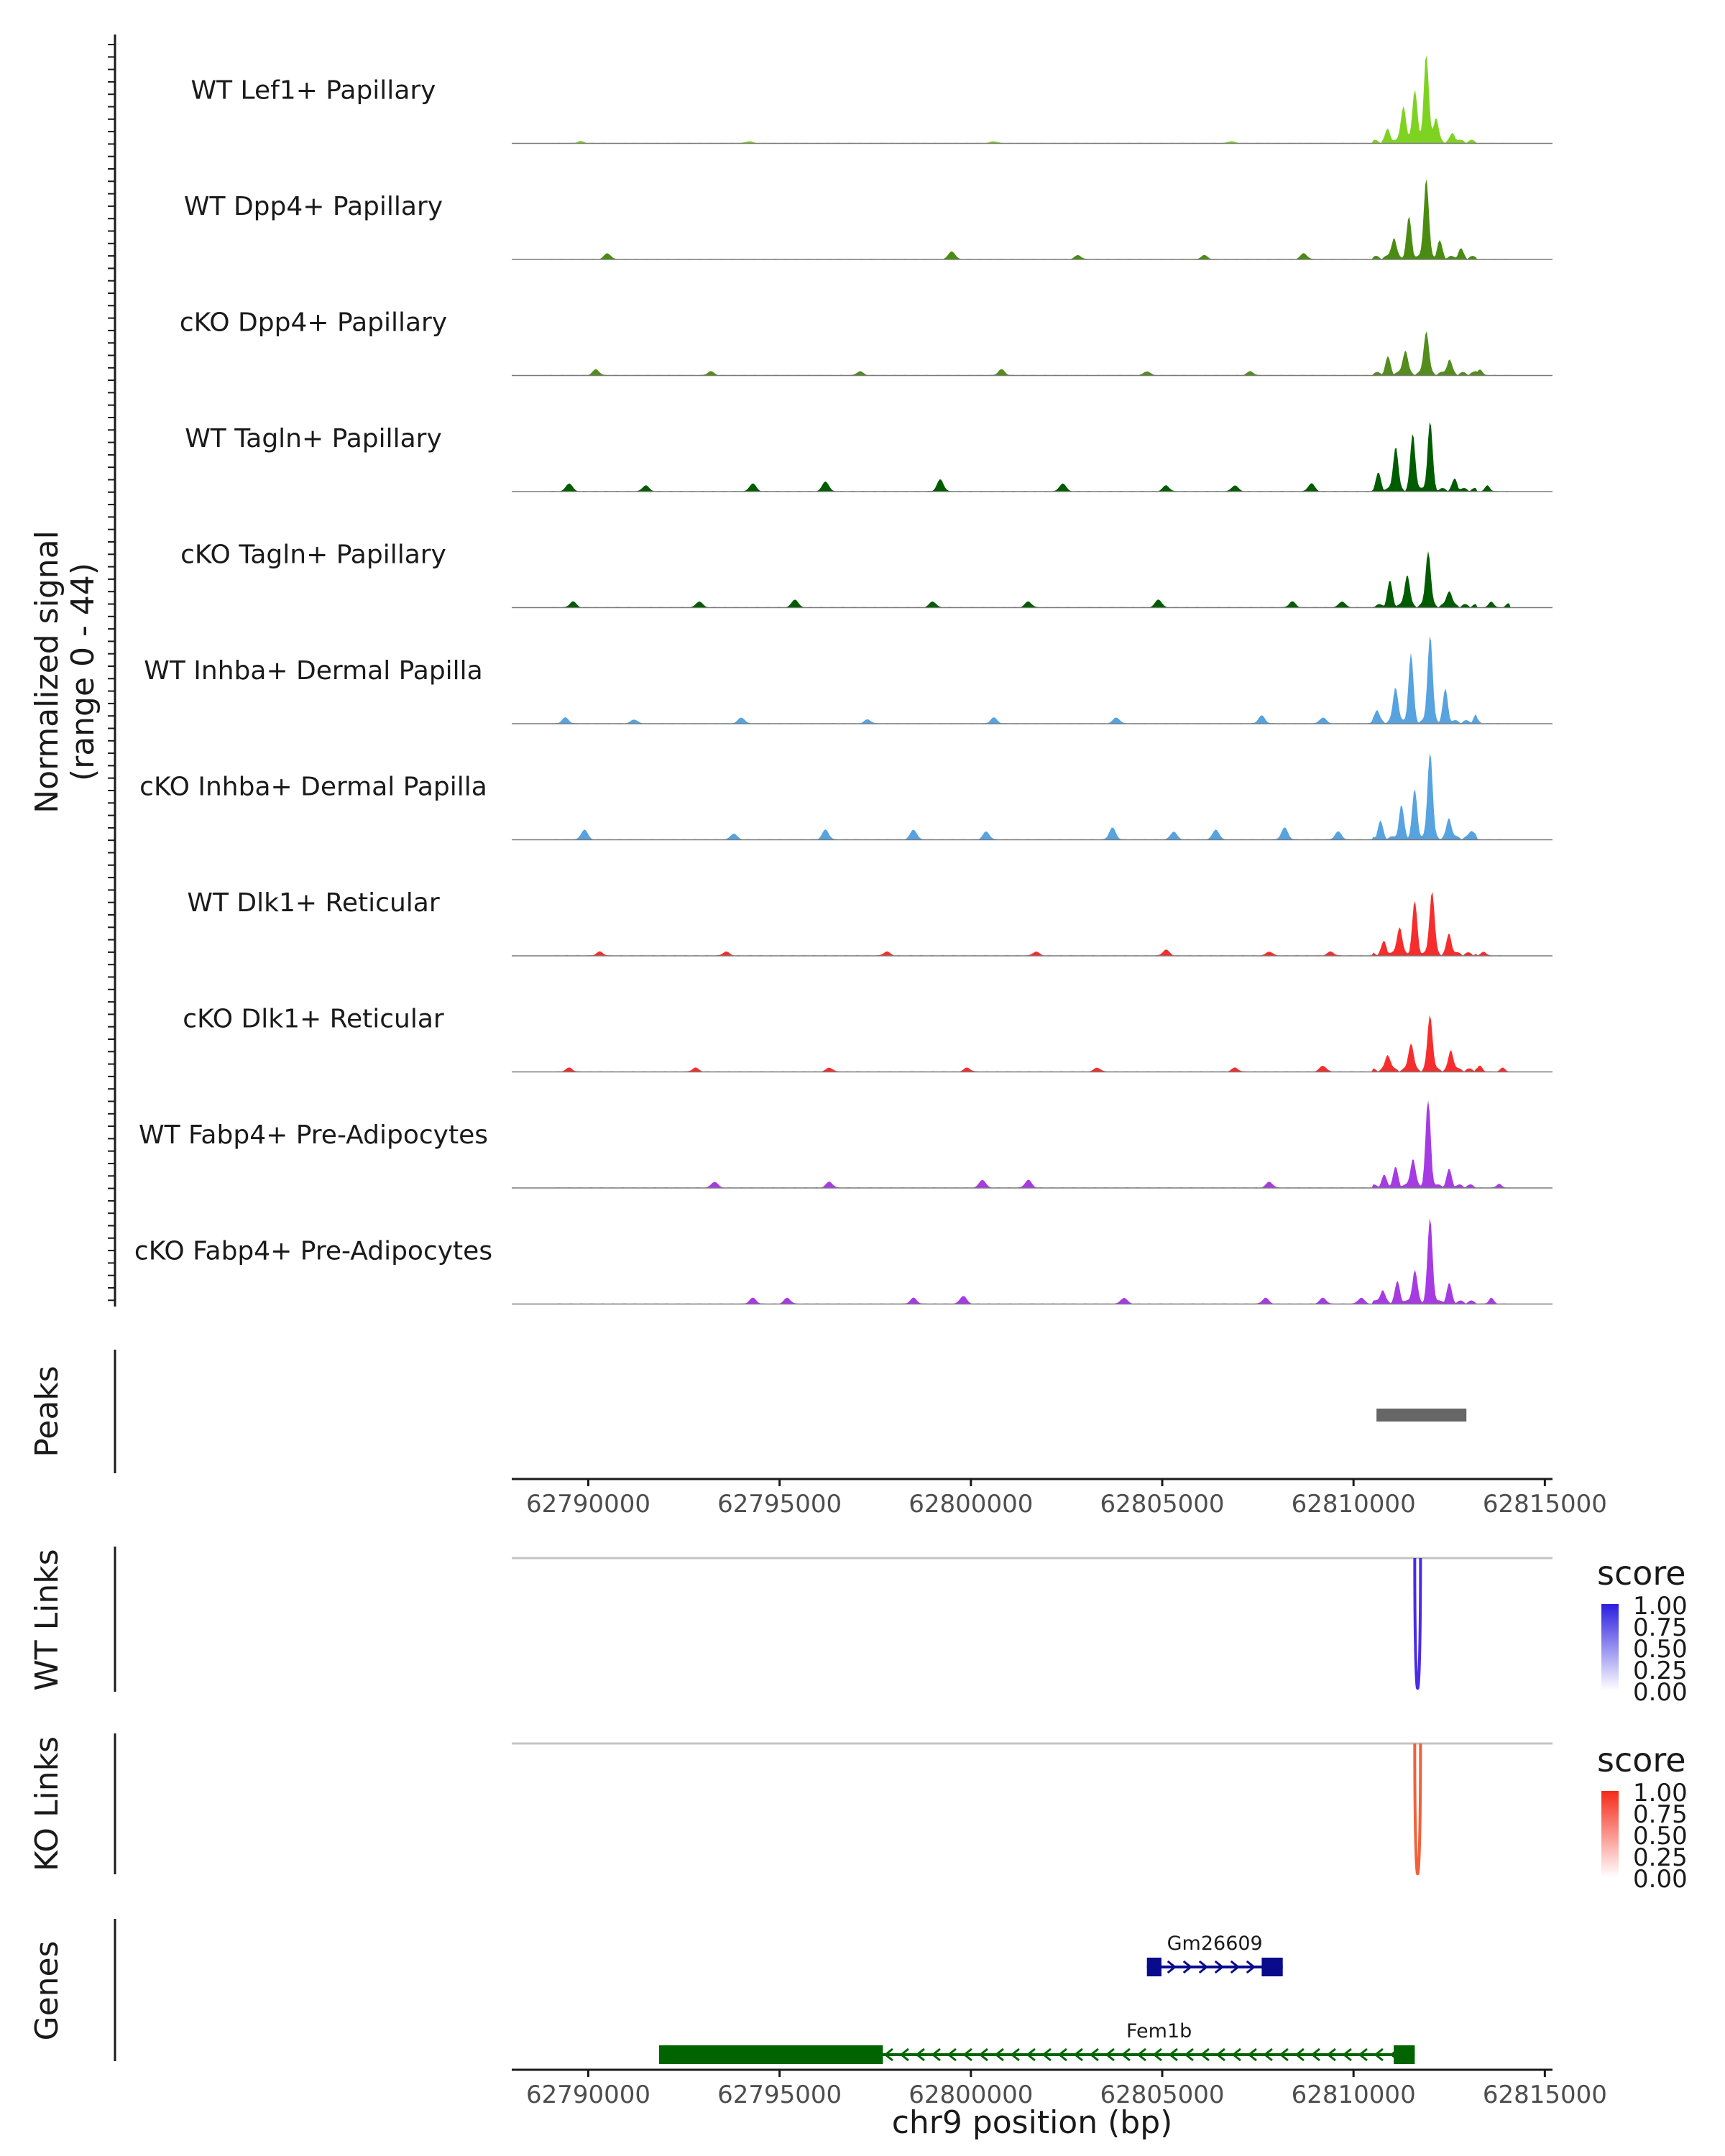 This screenshot has width=1725, height=2156. What do you see at coordinates (1545, 2095) in the screenshot?
I see `x-tick-label: 62815000` at bounding box center [1545, 2095].